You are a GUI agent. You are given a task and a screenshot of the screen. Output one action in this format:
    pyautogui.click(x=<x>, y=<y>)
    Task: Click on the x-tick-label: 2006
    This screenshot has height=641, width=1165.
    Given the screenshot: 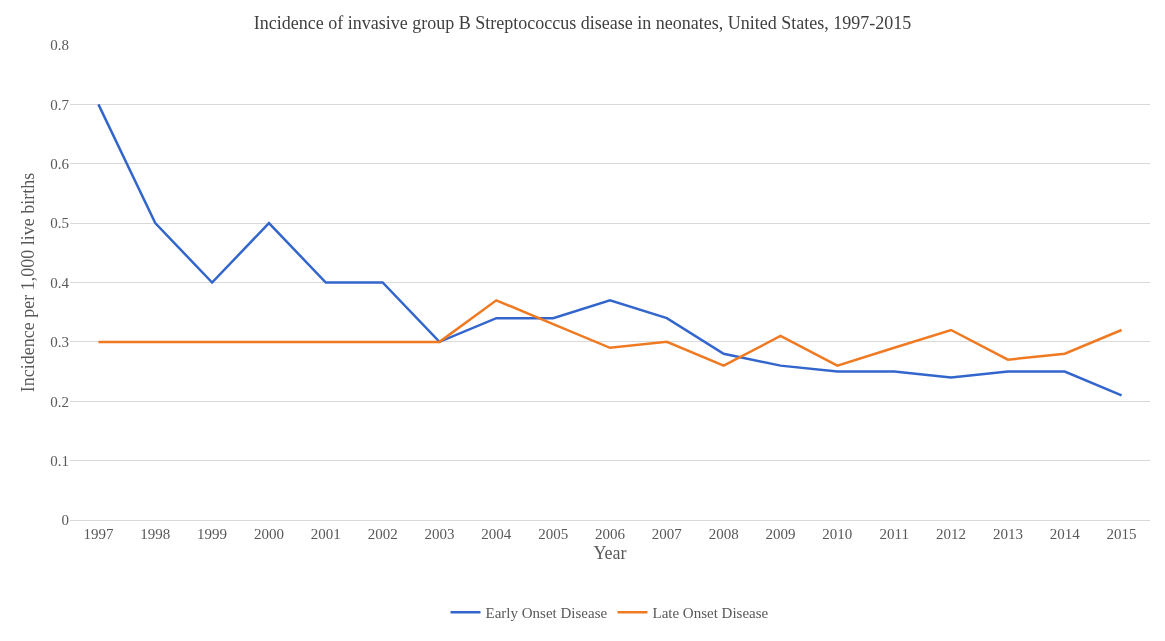 What is the action you would take?
    pyautogui.click(x=610, y=534)
    